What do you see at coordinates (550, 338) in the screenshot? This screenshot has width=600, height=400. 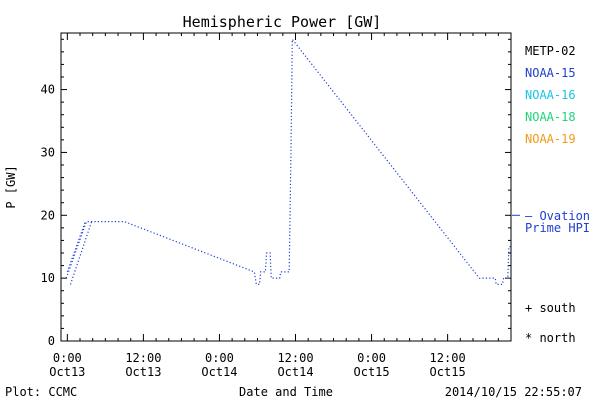 I see `symbol-key-north: * north` at bounding box center [550, 338].